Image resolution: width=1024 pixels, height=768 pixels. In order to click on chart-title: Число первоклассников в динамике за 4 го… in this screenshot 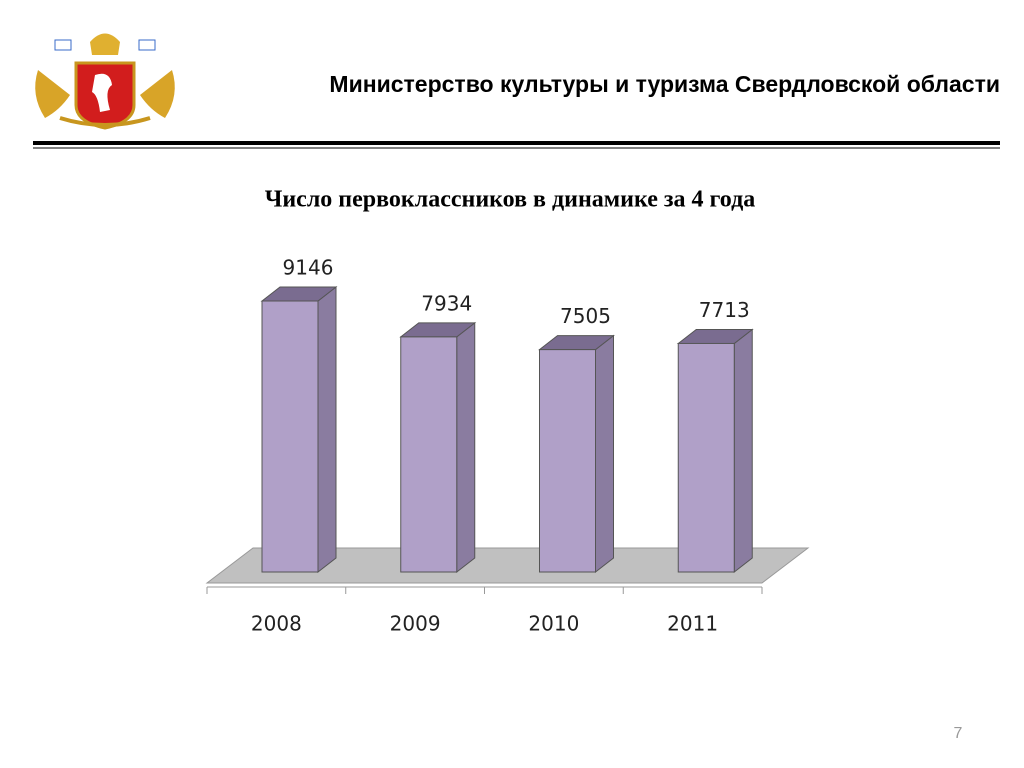, I will do `click(510, 200)`.